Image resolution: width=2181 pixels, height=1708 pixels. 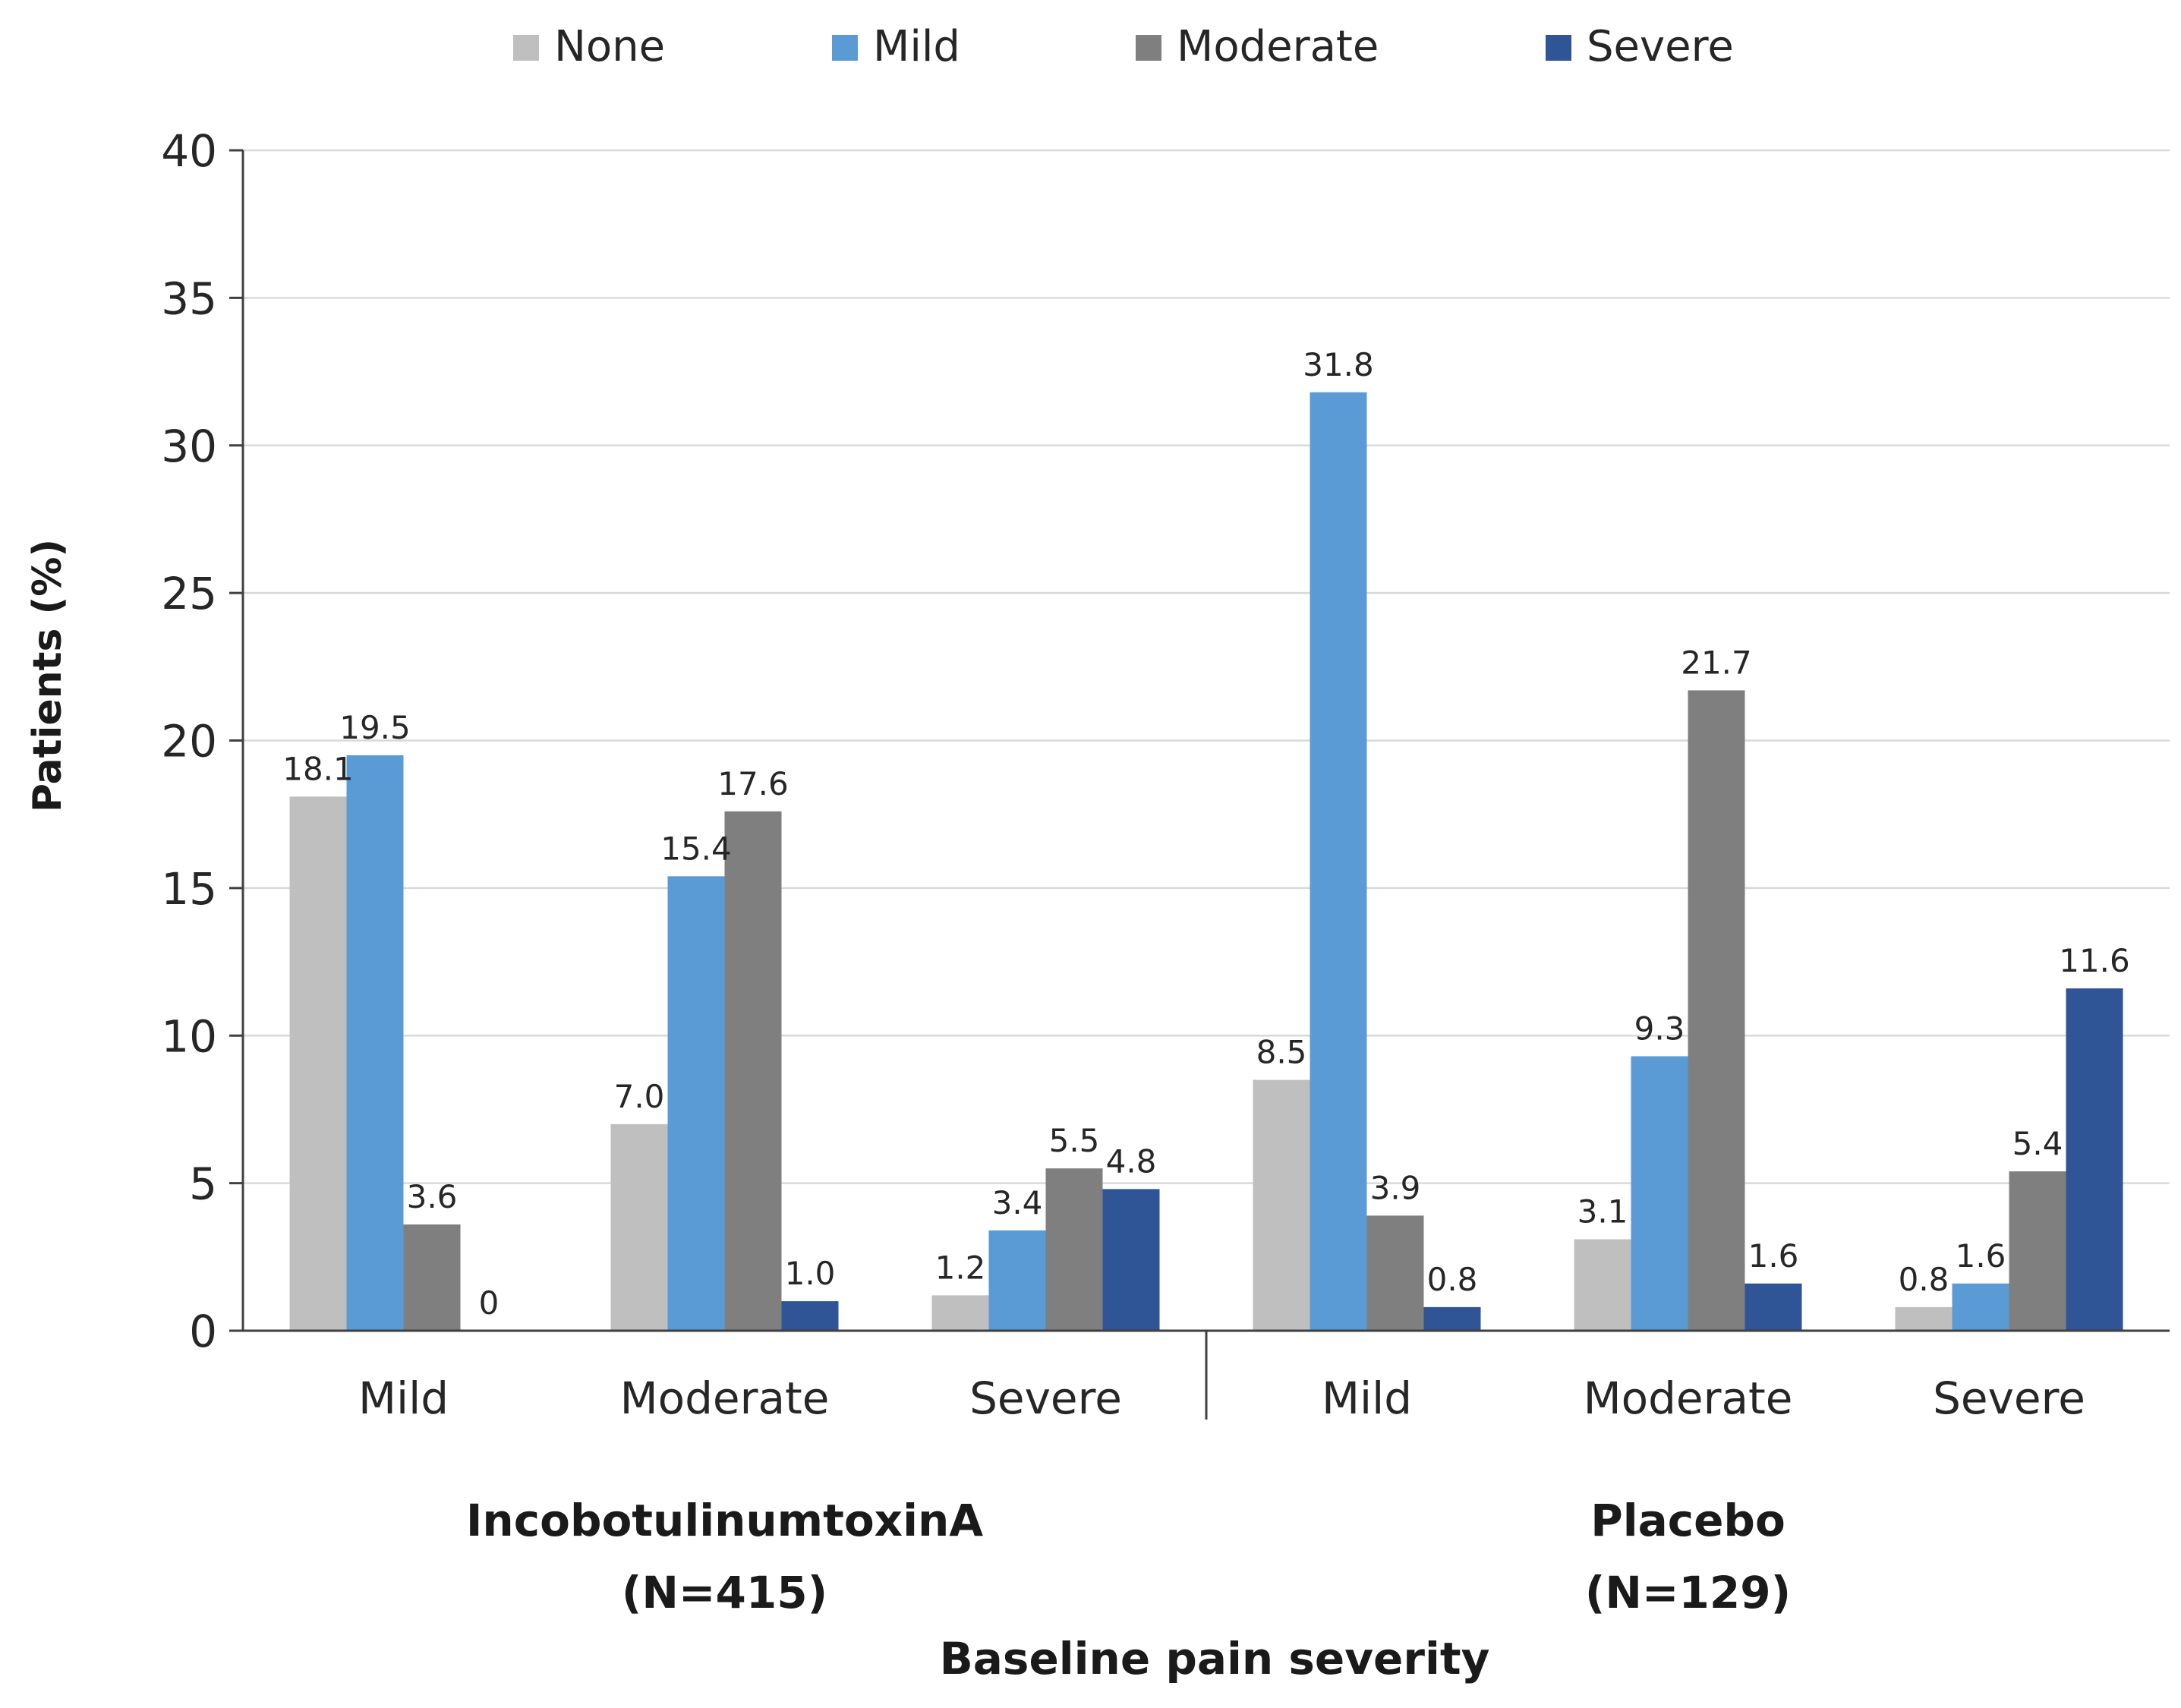 I want to click on group-label-line1: Placebo, so click(x=1687, y=1520).